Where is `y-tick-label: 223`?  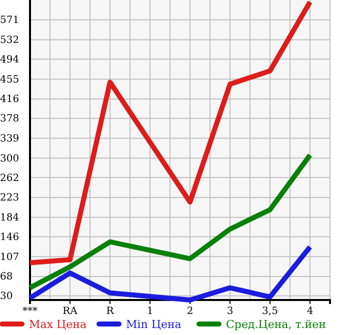 y-tick-label: 223 is located at coordinates (10, 198).